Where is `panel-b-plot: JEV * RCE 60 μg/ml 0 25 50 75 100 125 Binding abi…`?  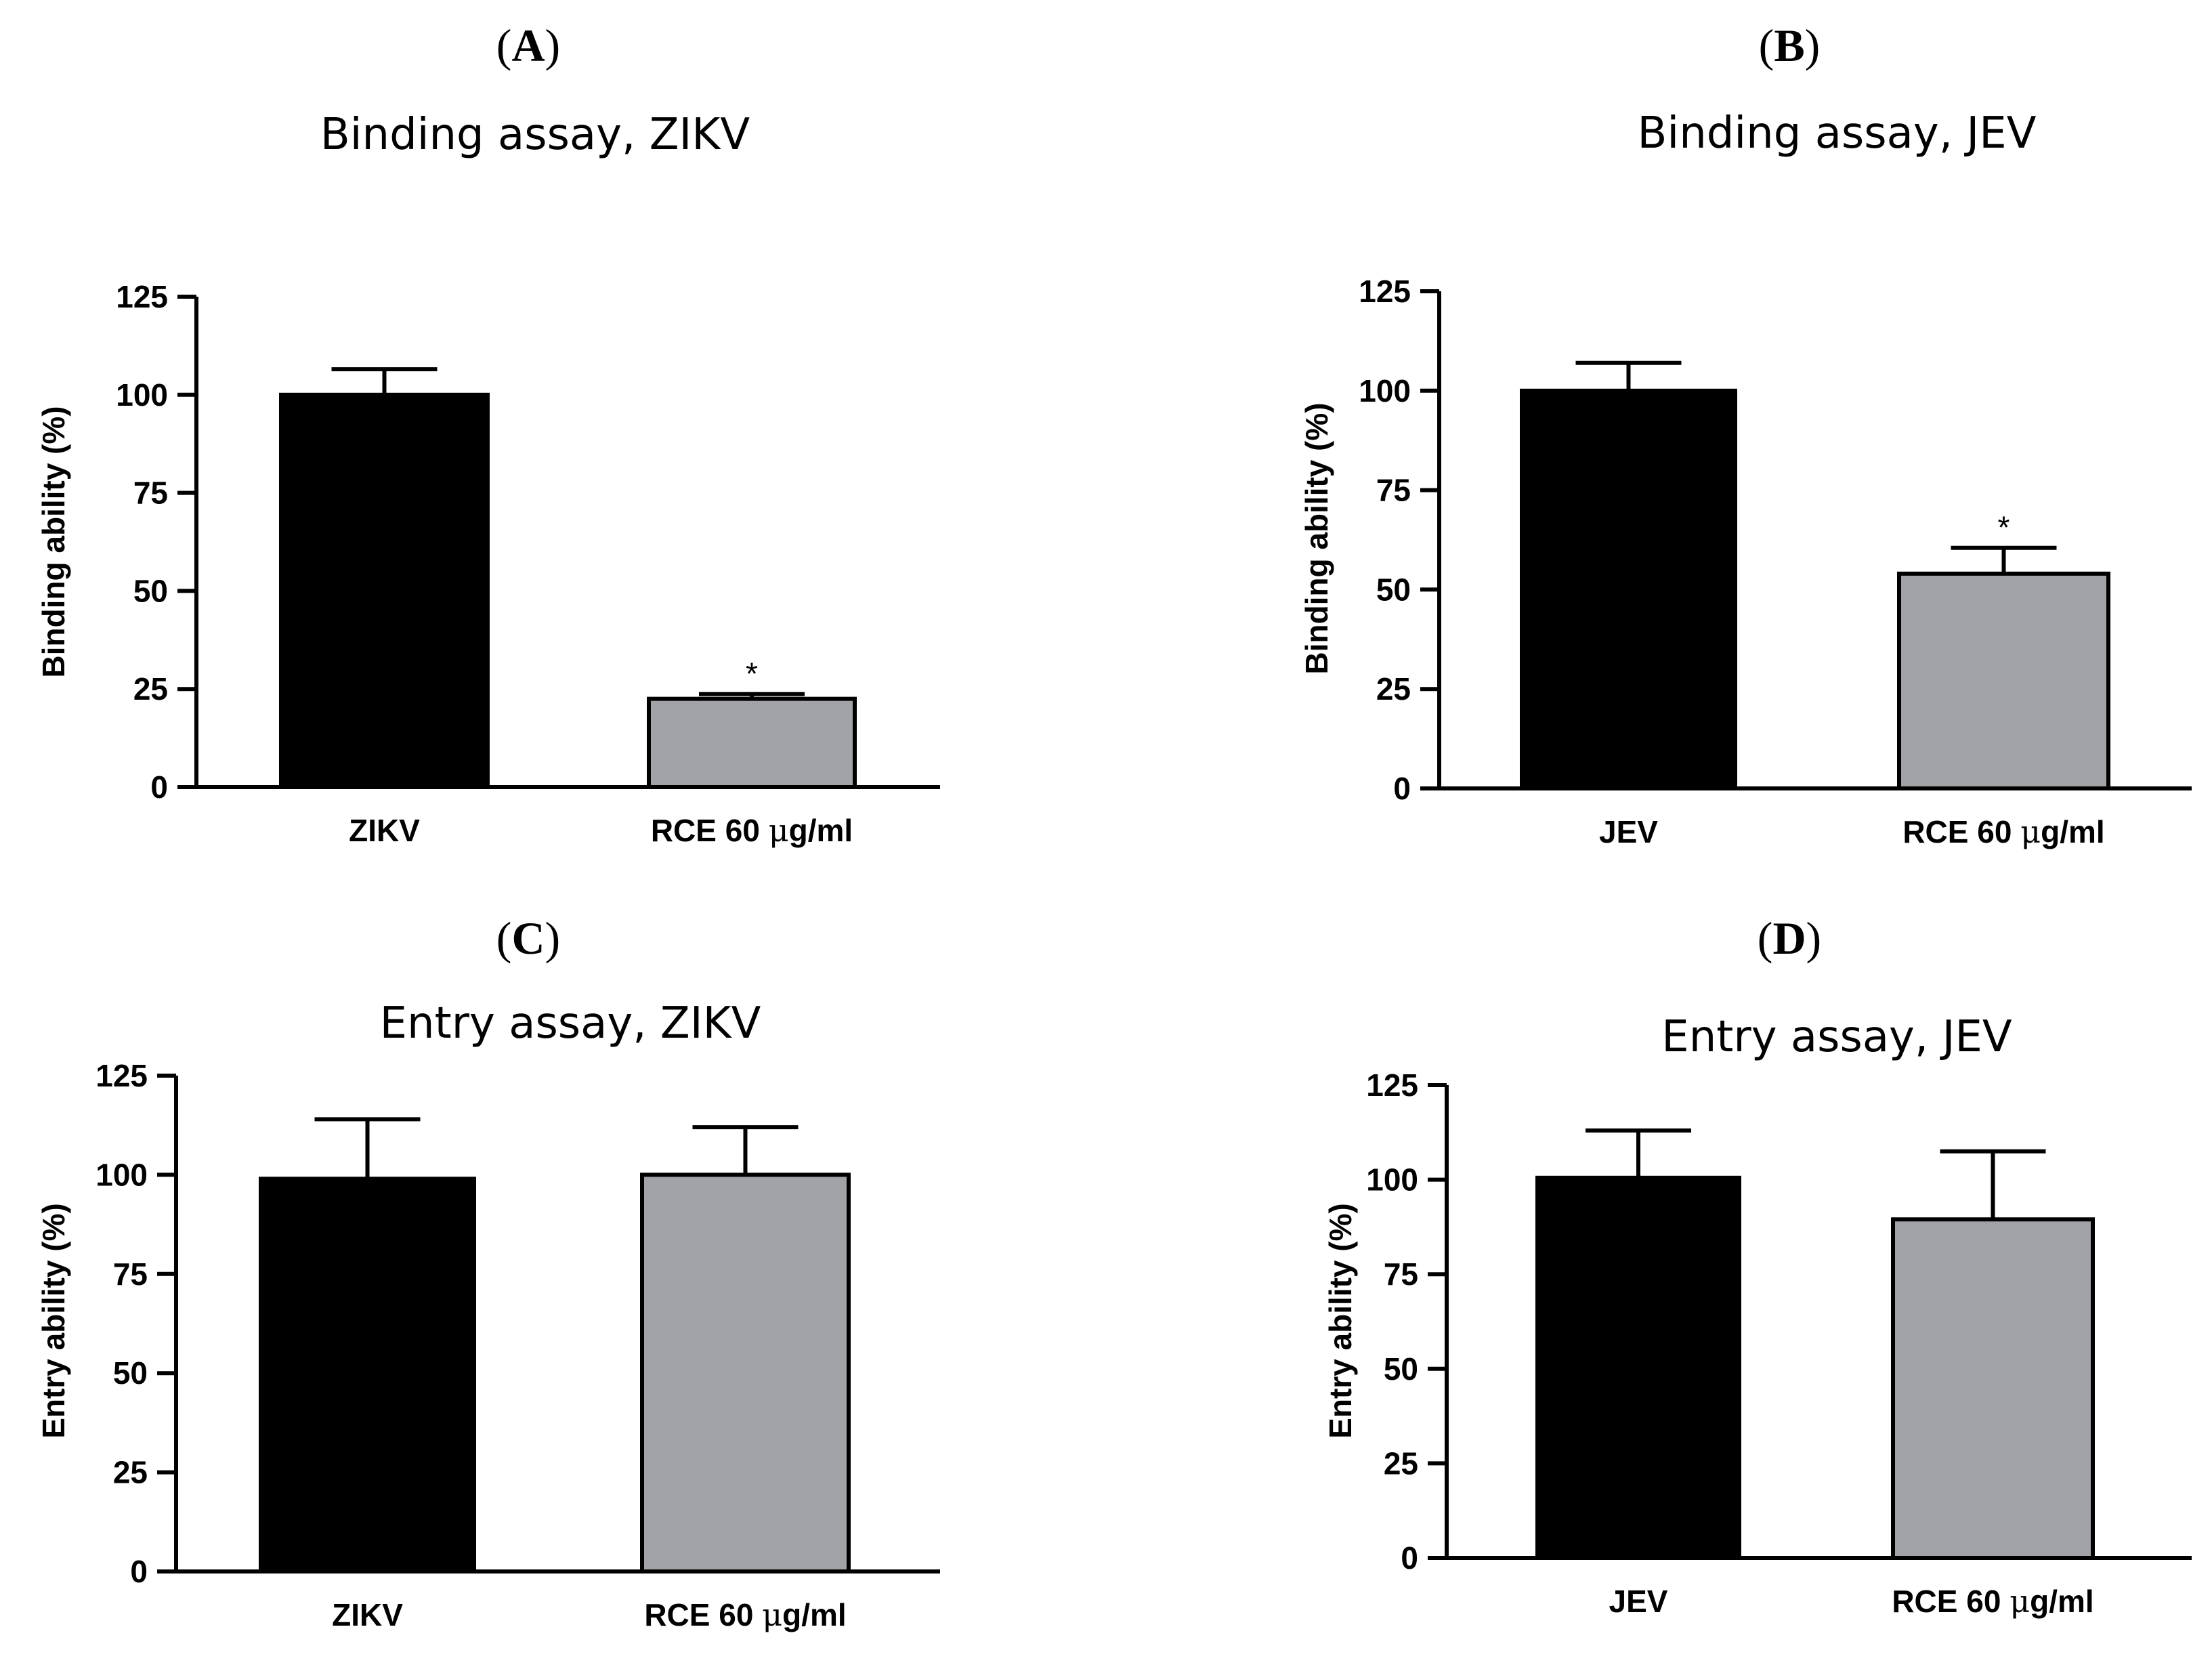 panel-b-plot: JEV * RCE 60 μg/ml 0 25 50 75 100 125 Binding abi… is located at coordinates (1745, 562).